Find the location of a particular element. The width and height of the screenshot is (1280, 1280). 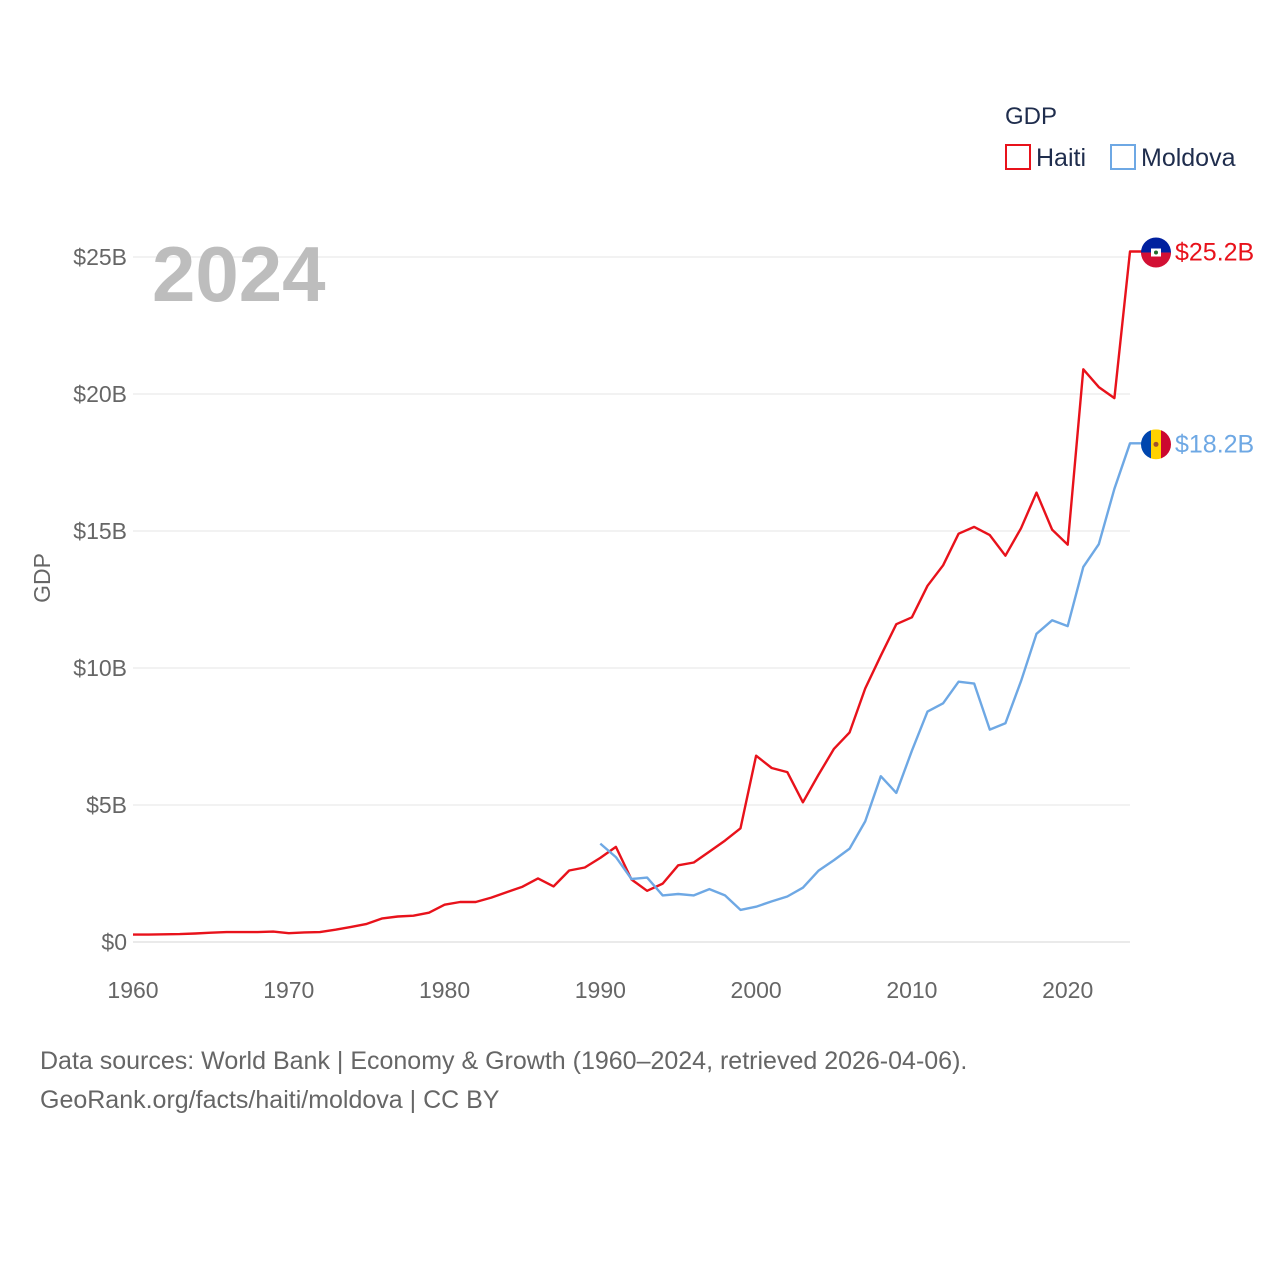

legend-moldova-swatch is located at coordinates (1123, 157).